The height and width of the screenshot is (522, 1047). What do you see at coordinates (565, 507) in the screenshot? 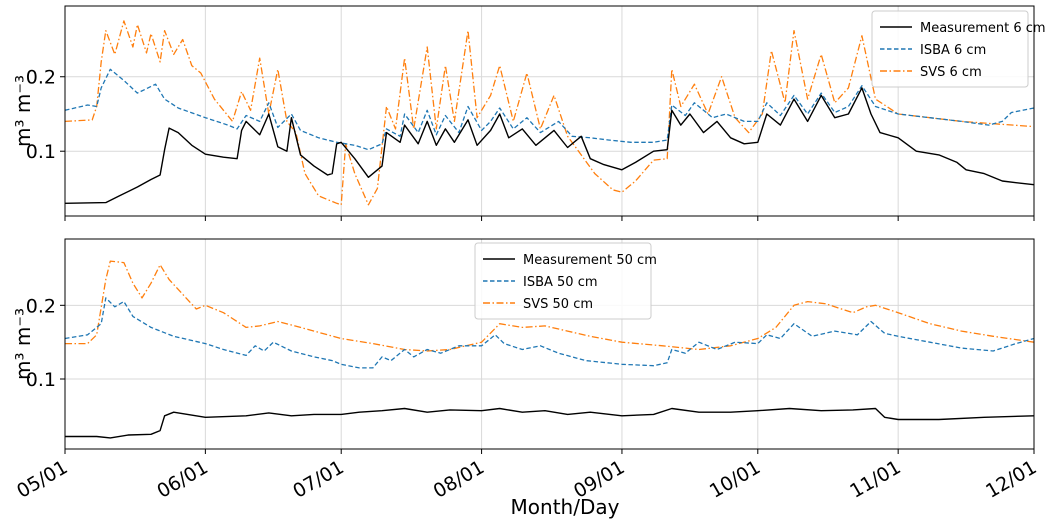
I see `x-axis-label: Month/Day` at bounding box center [565, 507].